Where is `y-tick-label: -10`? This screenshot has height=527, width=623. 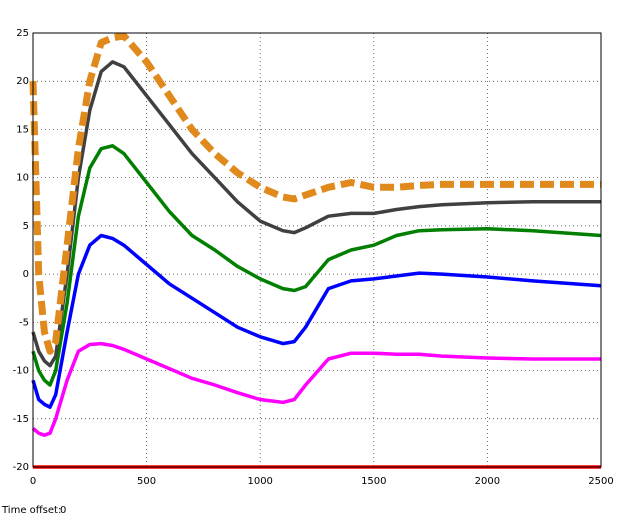 y-tick-label: -10 is located at coordinates (21, 371).